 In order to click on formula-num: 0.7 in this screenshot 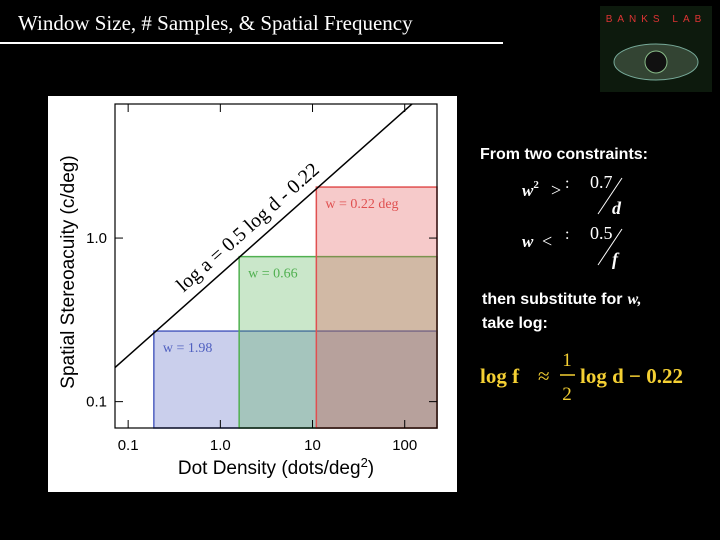, I will do `click(601, 182)`.